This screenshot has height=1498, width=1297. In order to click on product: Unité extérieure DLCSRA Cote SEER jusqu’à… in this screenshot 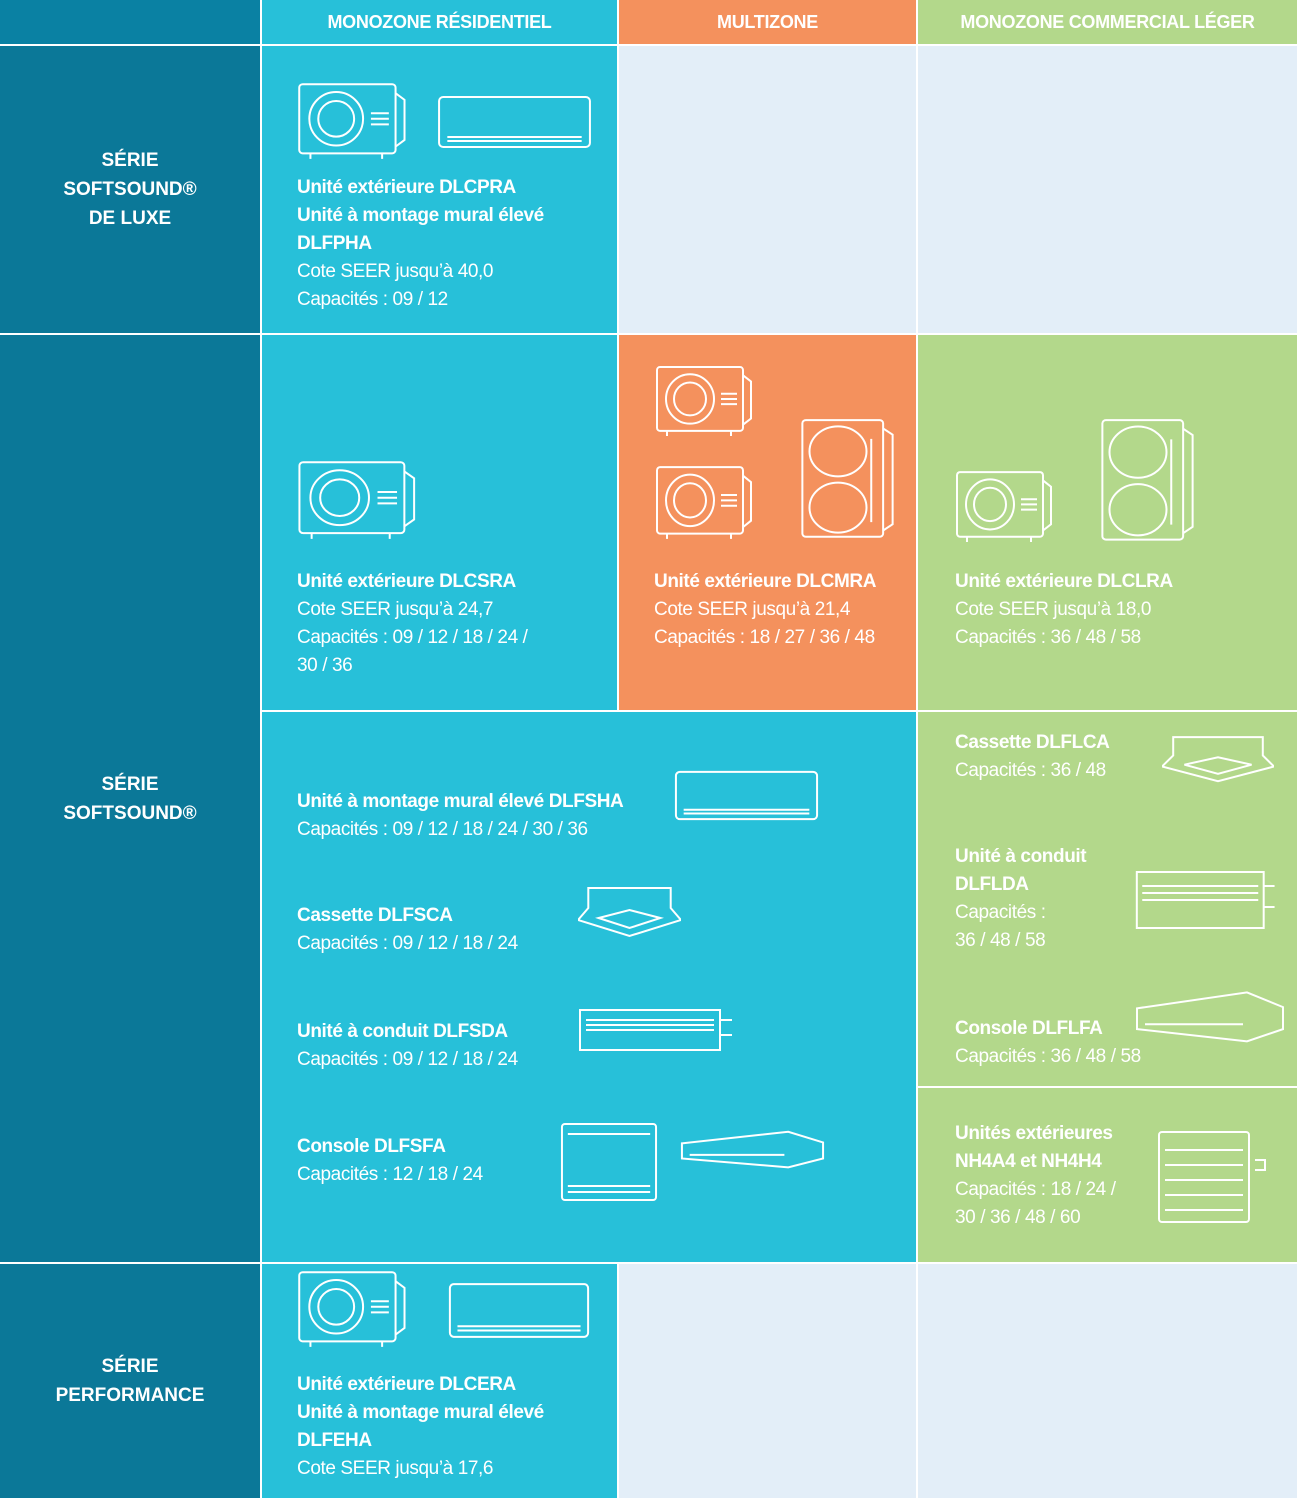, I will do `click(412, 624)`.